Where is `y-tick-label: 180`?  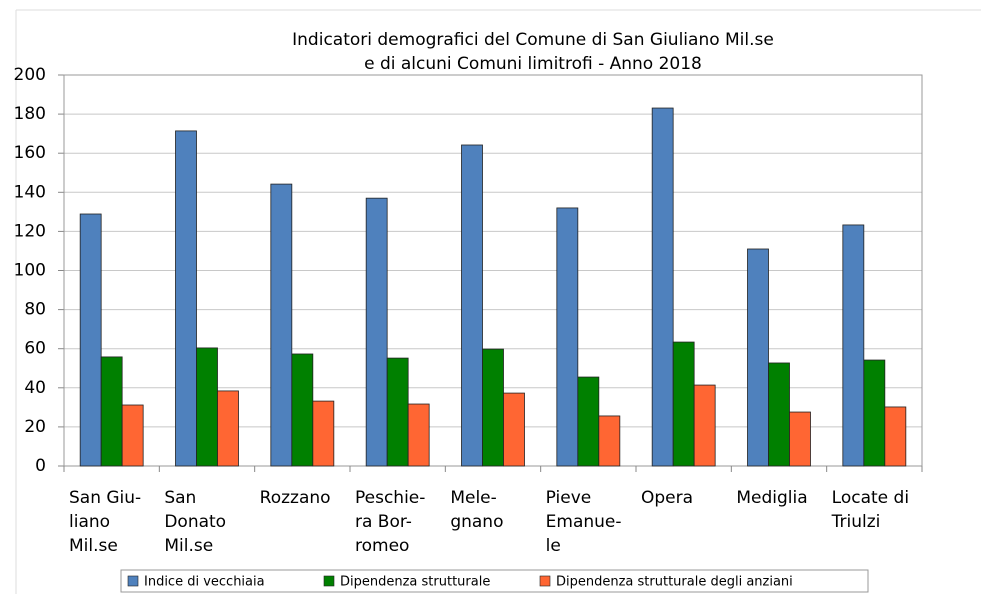 y-tick-label: 180 is located at coordinates (30, 114).